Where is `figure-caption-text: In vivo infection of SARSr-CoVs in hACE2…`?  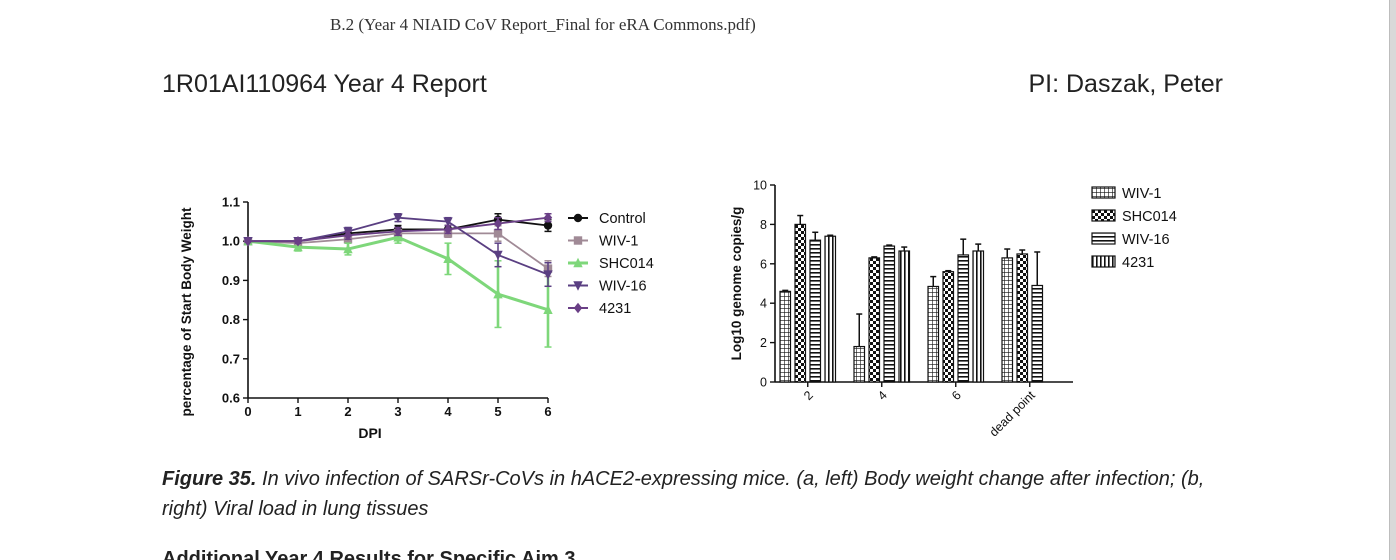
figure-caption-text: In vivo infection of SARSr-CoVs in hACE2… is located at coordinates (683, 494).